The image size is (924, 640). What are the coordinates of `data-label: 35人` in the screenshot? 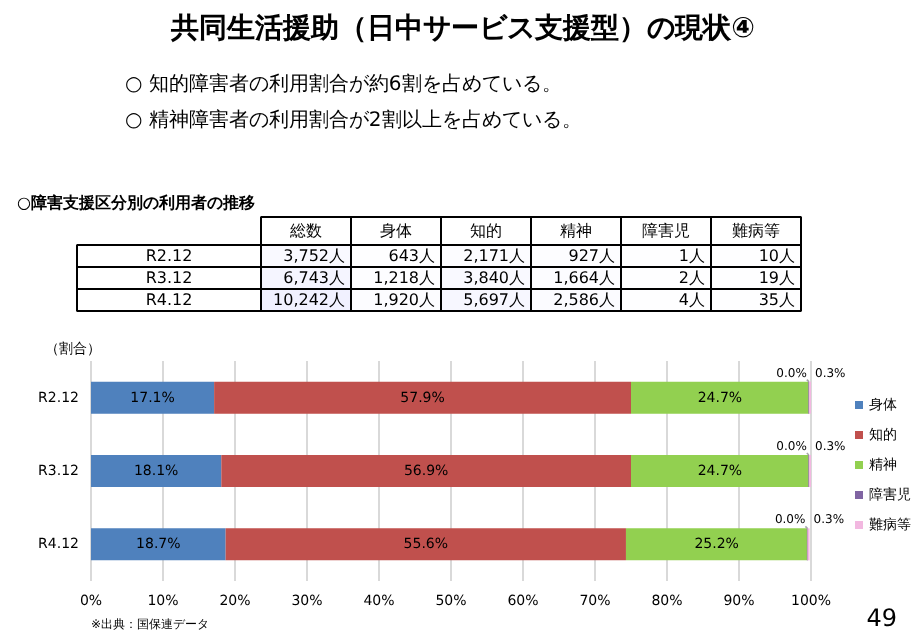 It's located at (777, 300).